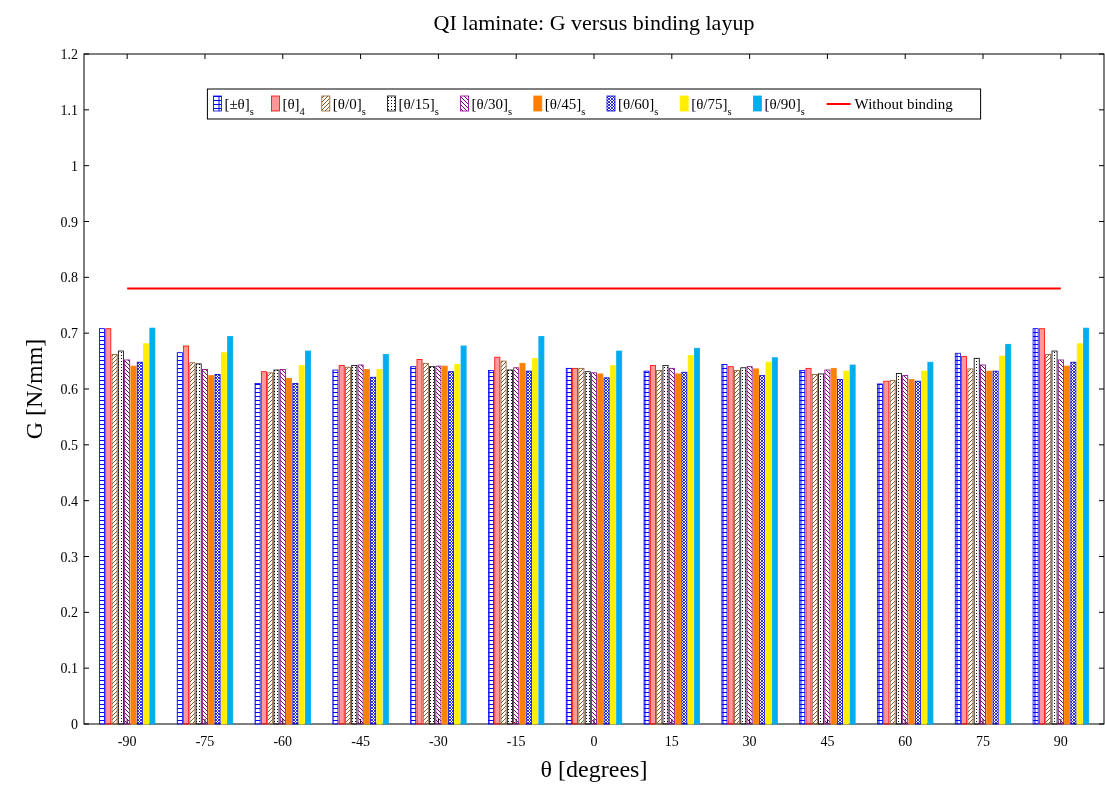 The height and width of the screenshot is (785, 1105). I want to click on y-tick-label: 1, so click(74, 166).